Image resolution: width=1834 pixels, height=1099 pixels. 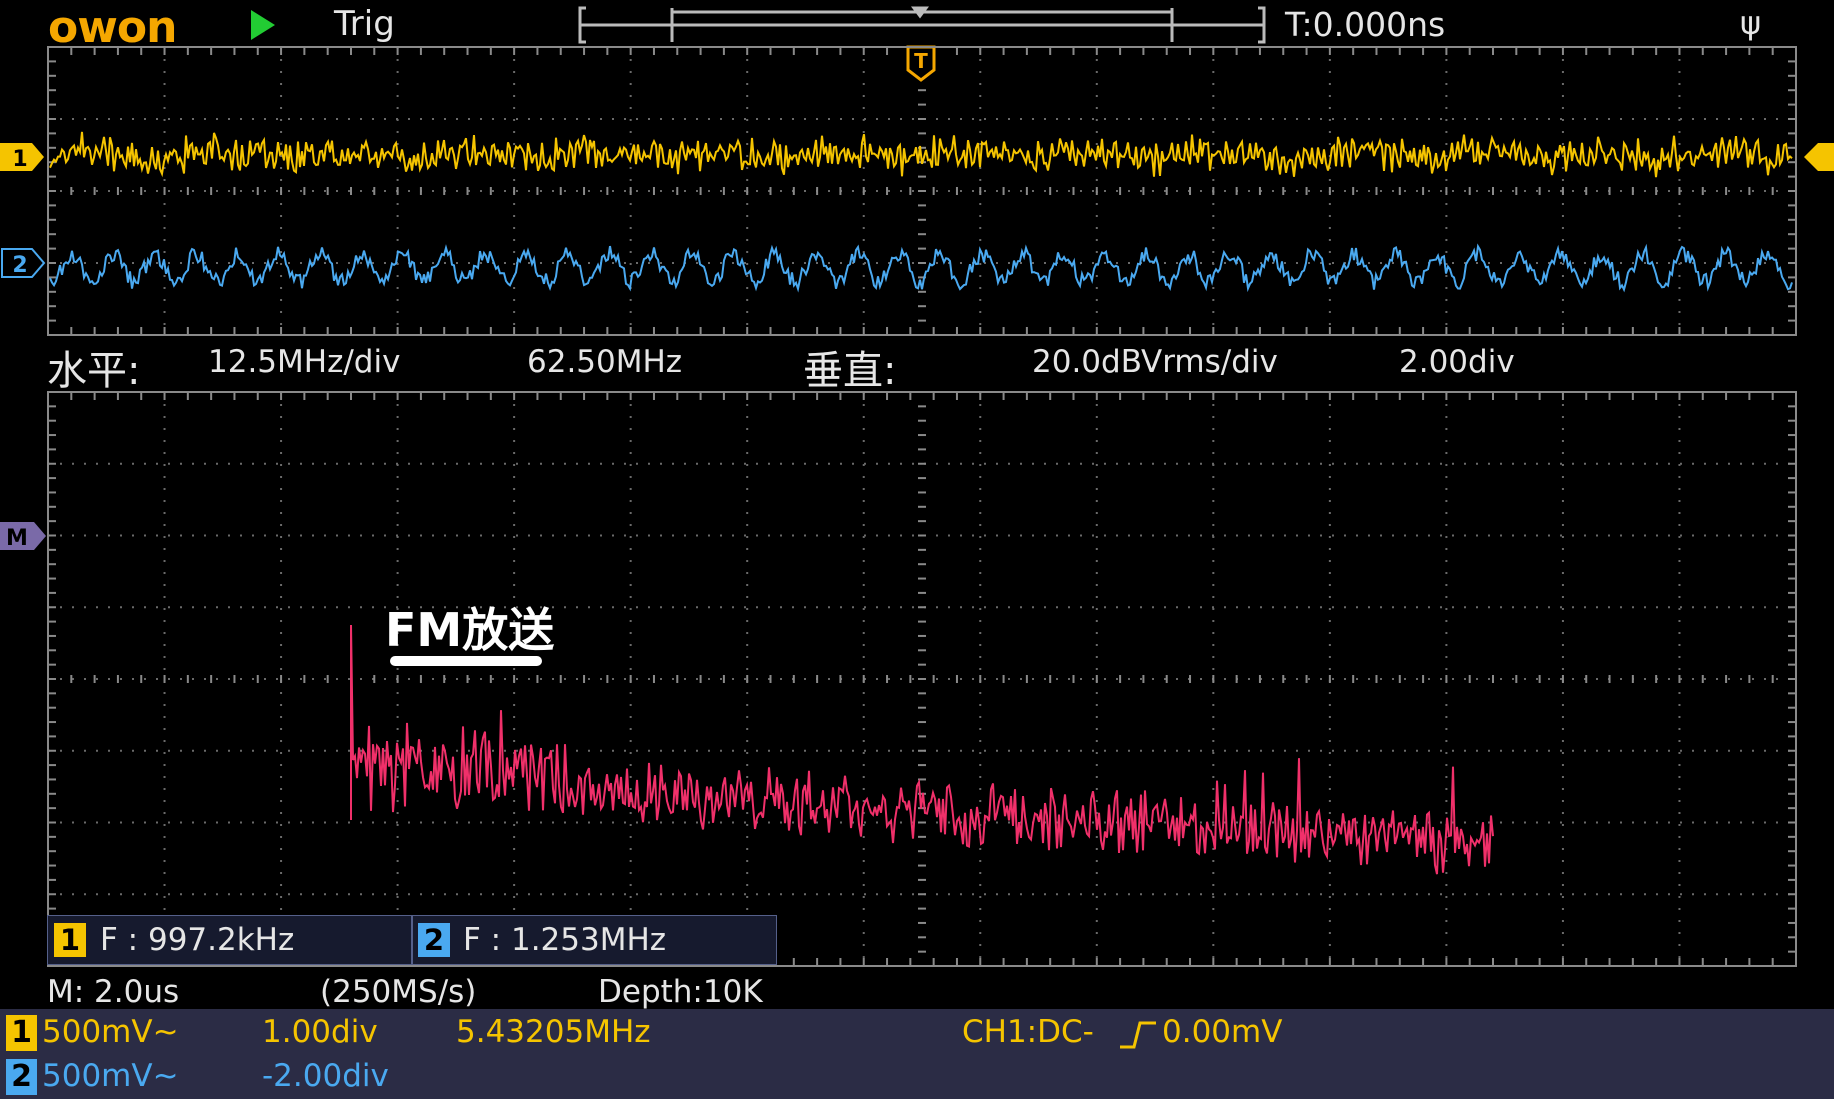 I want to click on ch1-position: 1.00div, so click(x=320, y=1032).